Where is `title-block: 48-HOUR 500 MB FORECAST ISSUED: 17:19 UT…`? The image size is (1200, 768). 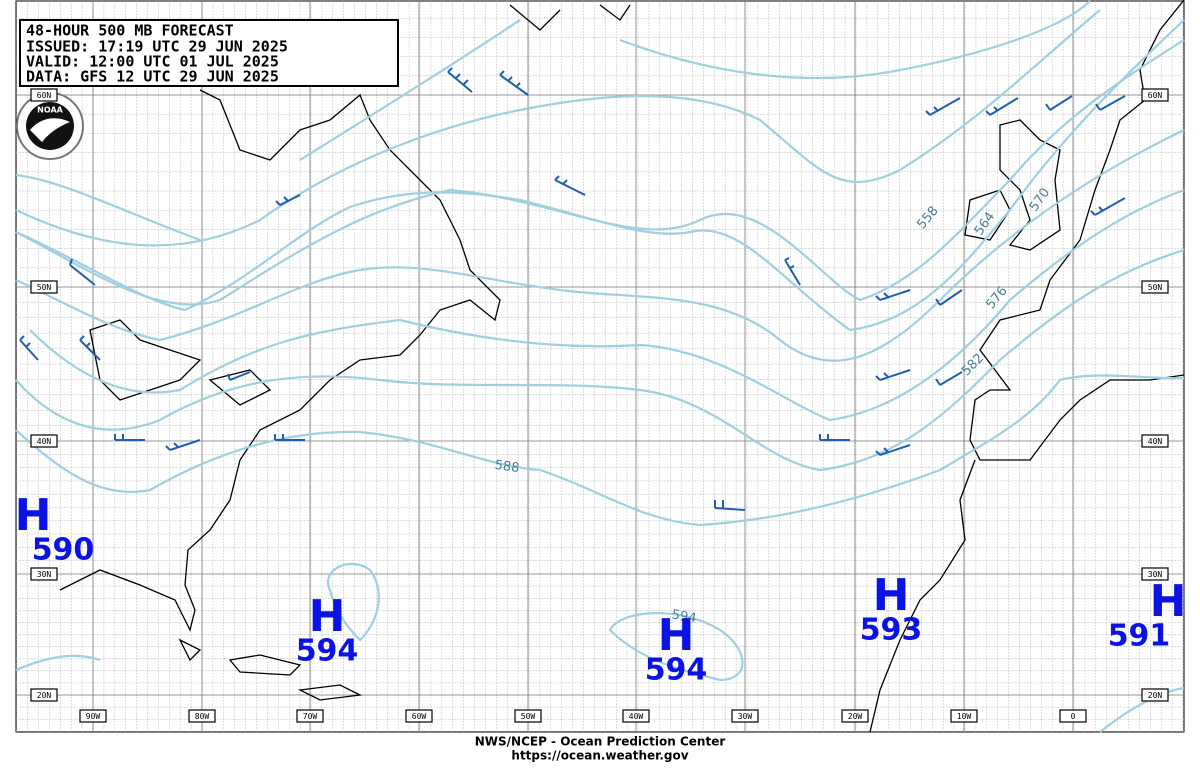
title-block: 48-HOUR 500 MB FORECAST ISSUED: 17:19 UT… is located at coordinates (209, 53).